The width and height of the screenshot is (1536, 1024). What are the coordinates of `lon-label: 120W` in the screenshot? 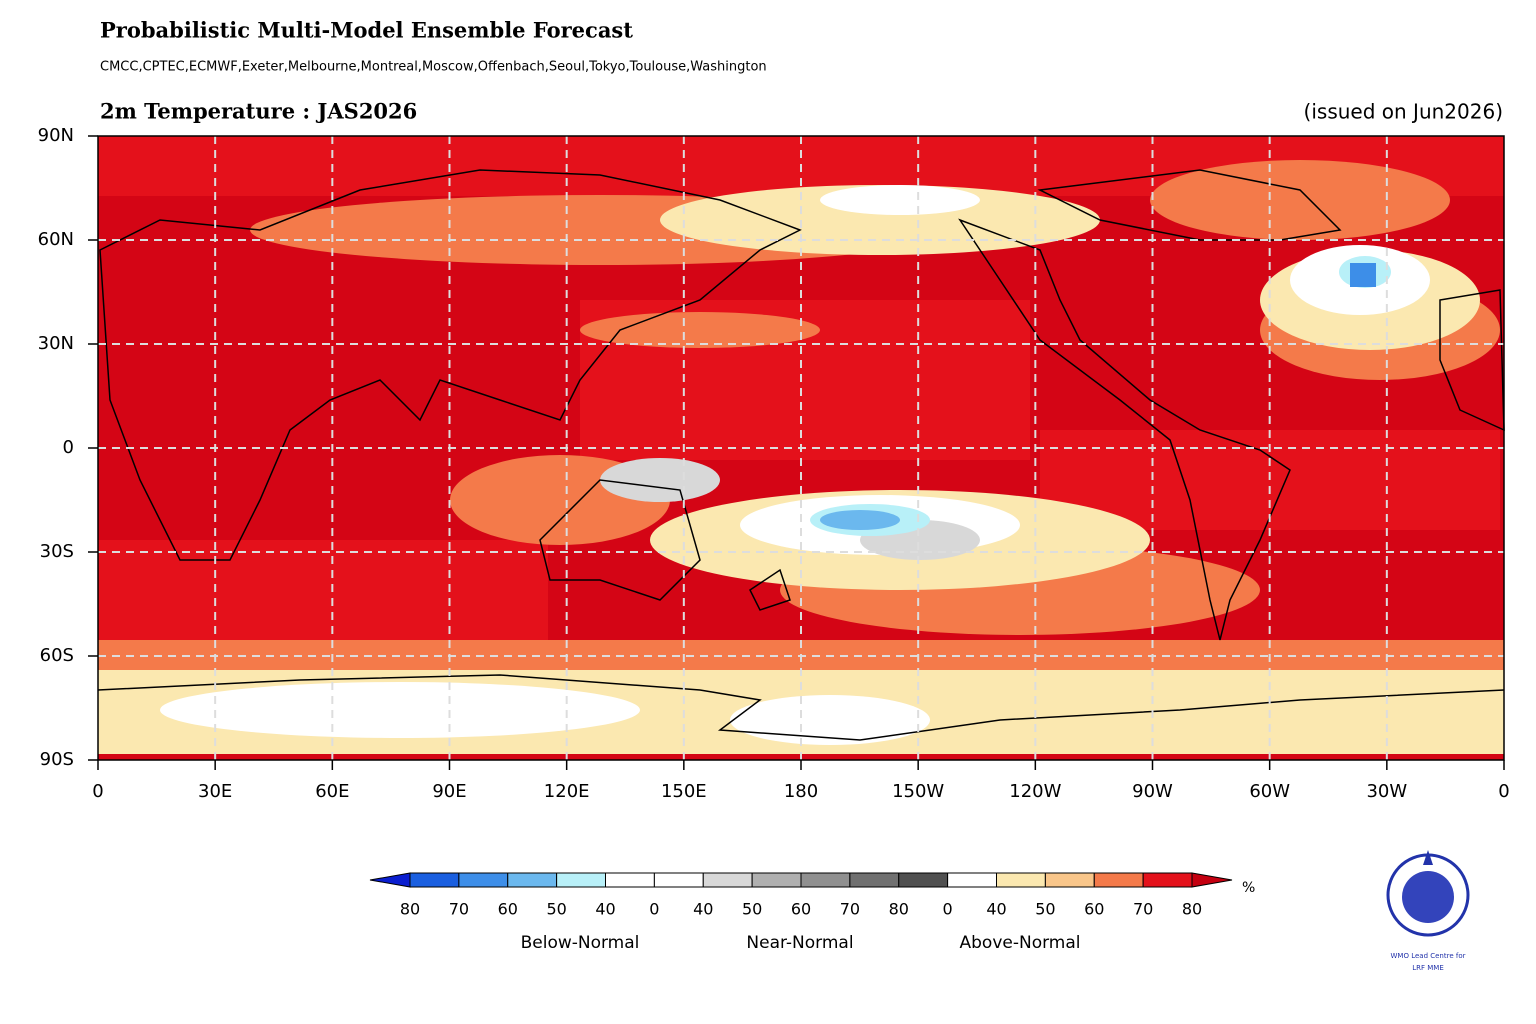 It's located at (1035, 791).